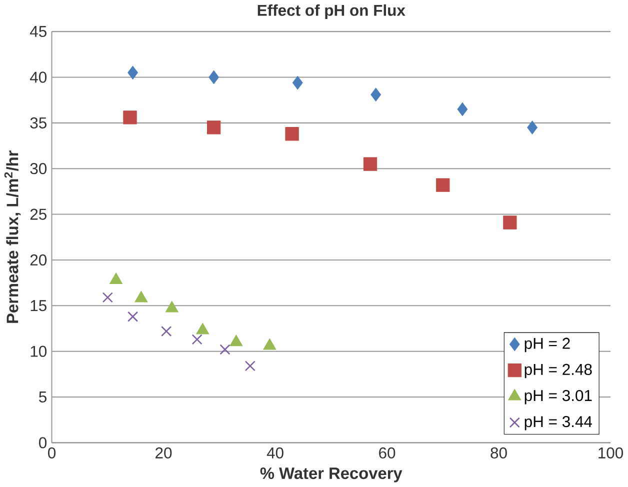 This screenshot has height=487, width=628. I want to click on y-tick-label: 35, so click(38, 123).